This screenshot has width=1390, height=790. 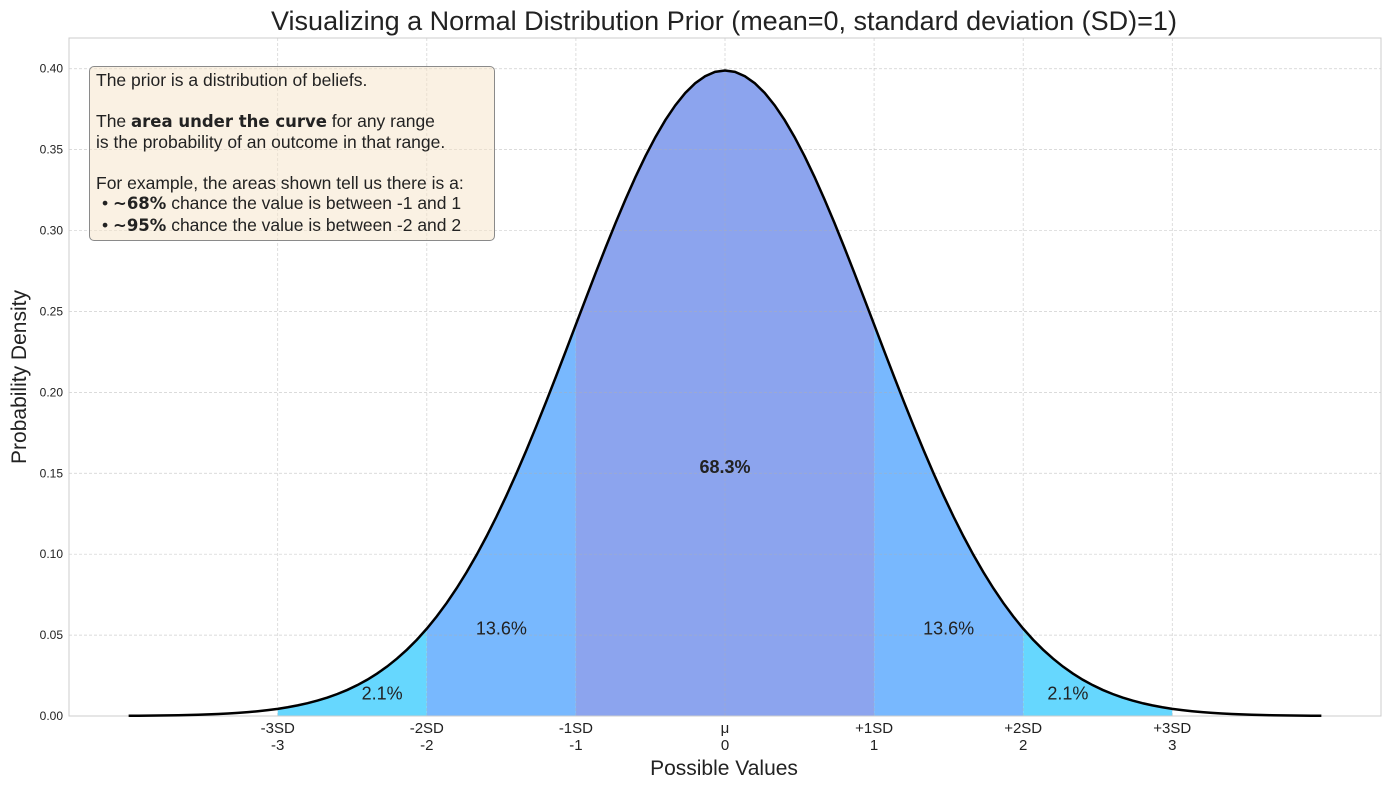 What do you see at coordinates (725, 728) in the screenshot?
I see `x-tick-sd-label: μ` at bounding box center [725, 728].